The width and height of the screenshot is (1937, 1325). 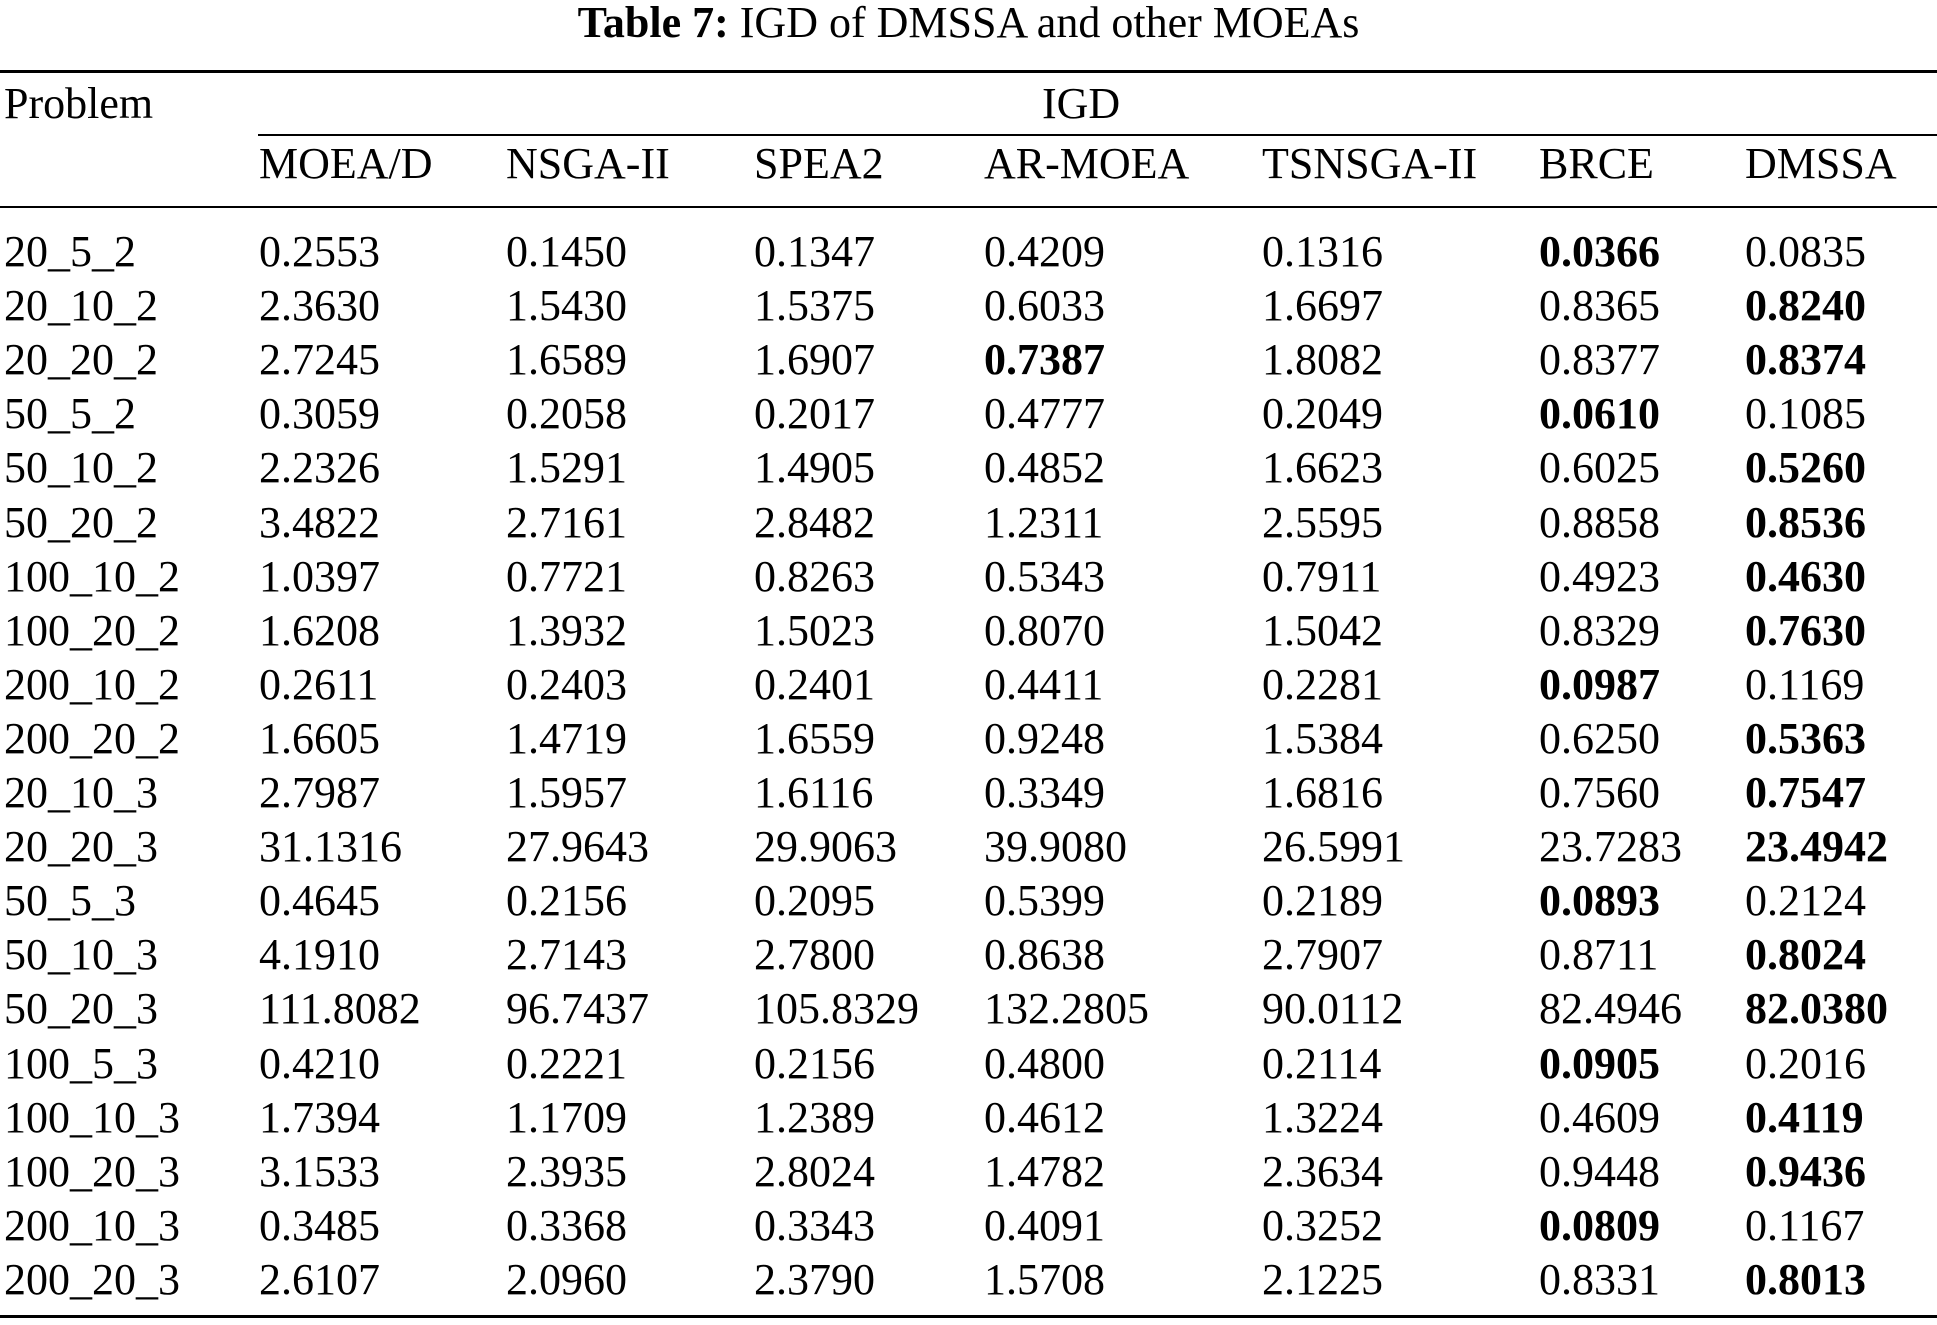 I want to click on value-cell: 0.2403, so click(x=566, y=684).